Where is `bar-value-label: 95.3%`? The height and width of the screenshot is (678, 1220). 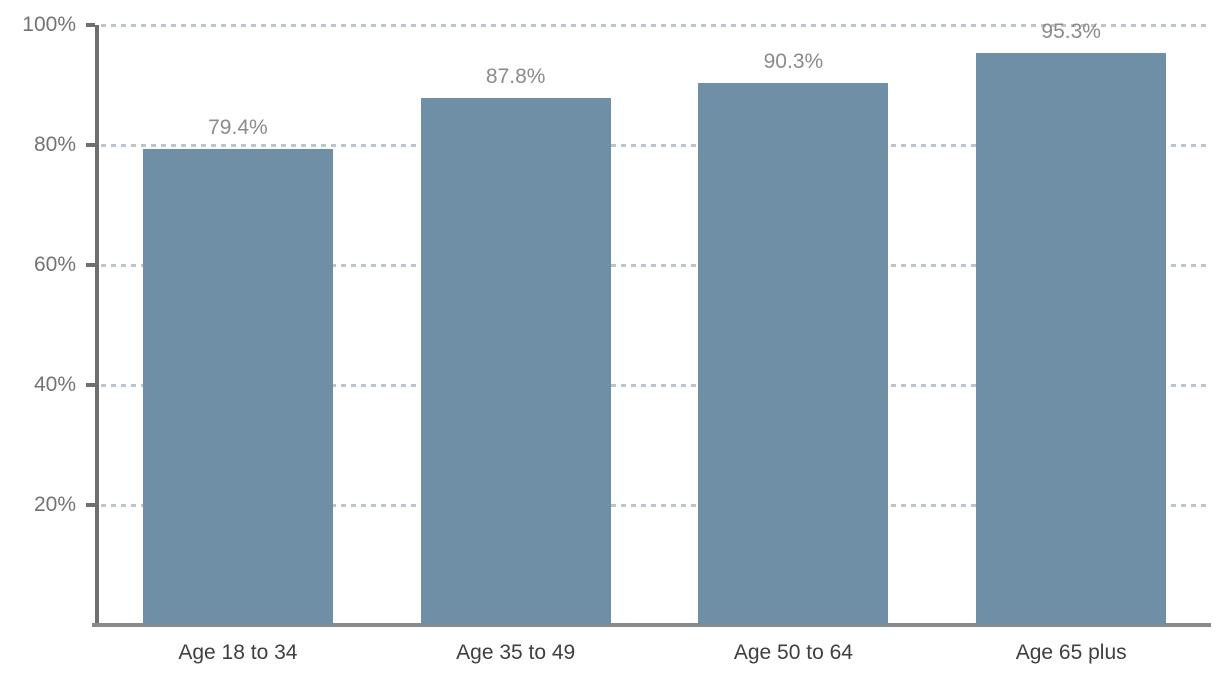
bar-value-label: 95.3% is located at coordinates (1071, 32).